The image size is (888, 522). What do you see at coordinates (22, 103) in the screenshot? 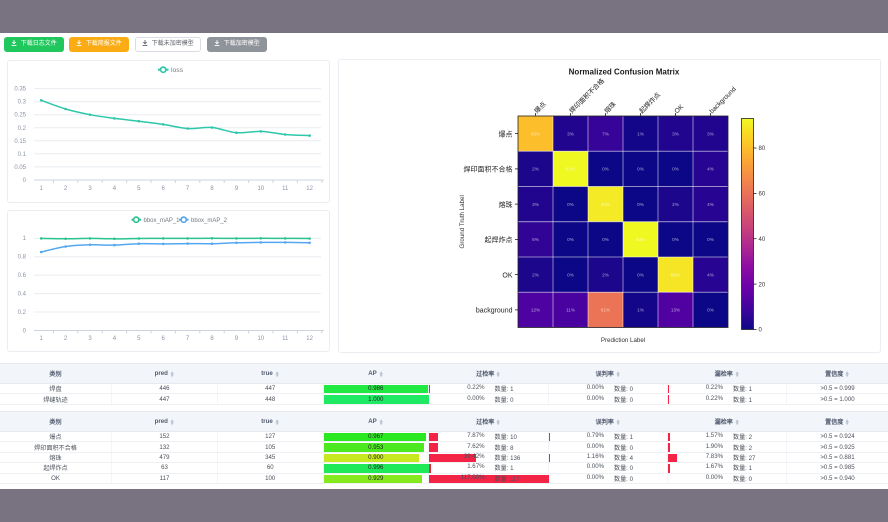
I see `svg-text: 0.3` at bounding box center [22, 103].